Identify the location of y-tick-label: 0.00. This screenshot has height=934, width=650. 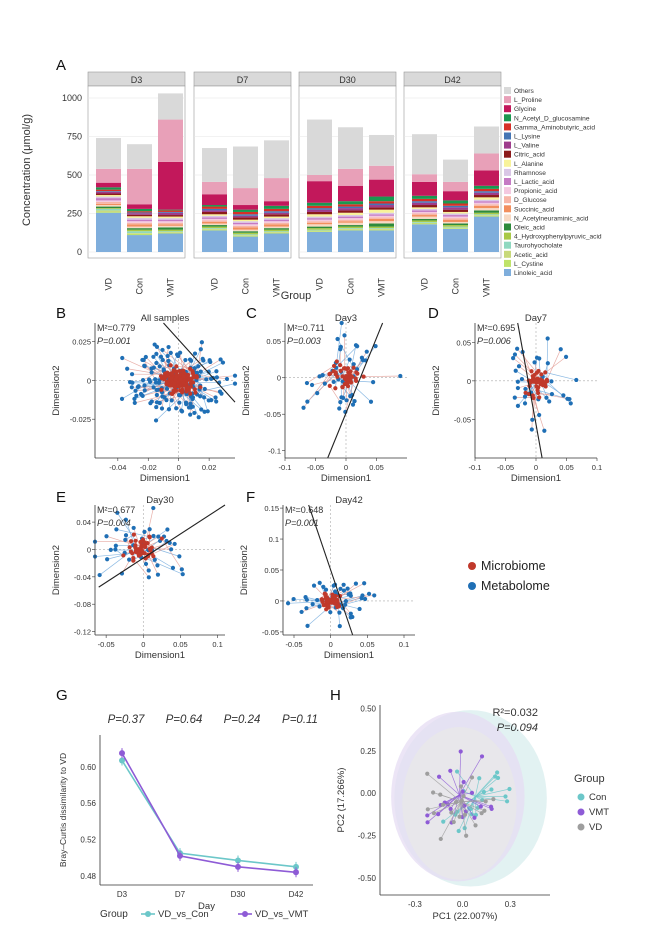
(368, 793).